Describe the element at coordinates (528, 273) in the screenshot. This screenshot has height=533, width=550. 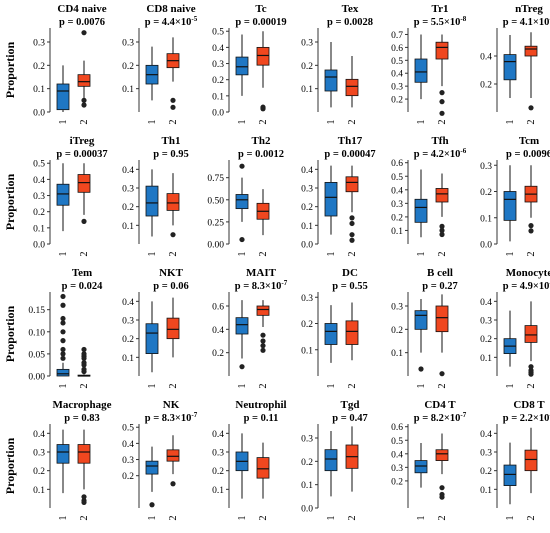
I see `panel-title: Monocyte` at that location.